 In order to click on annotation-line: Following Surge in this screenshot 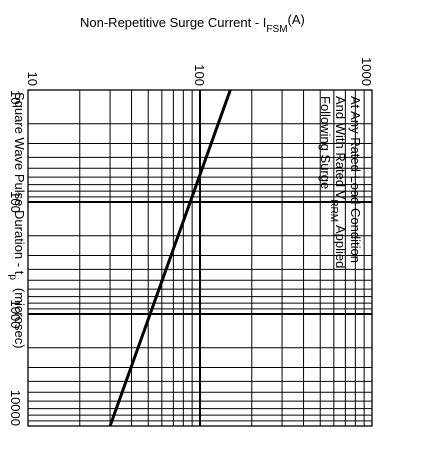, I will do `click(325, 142)`.